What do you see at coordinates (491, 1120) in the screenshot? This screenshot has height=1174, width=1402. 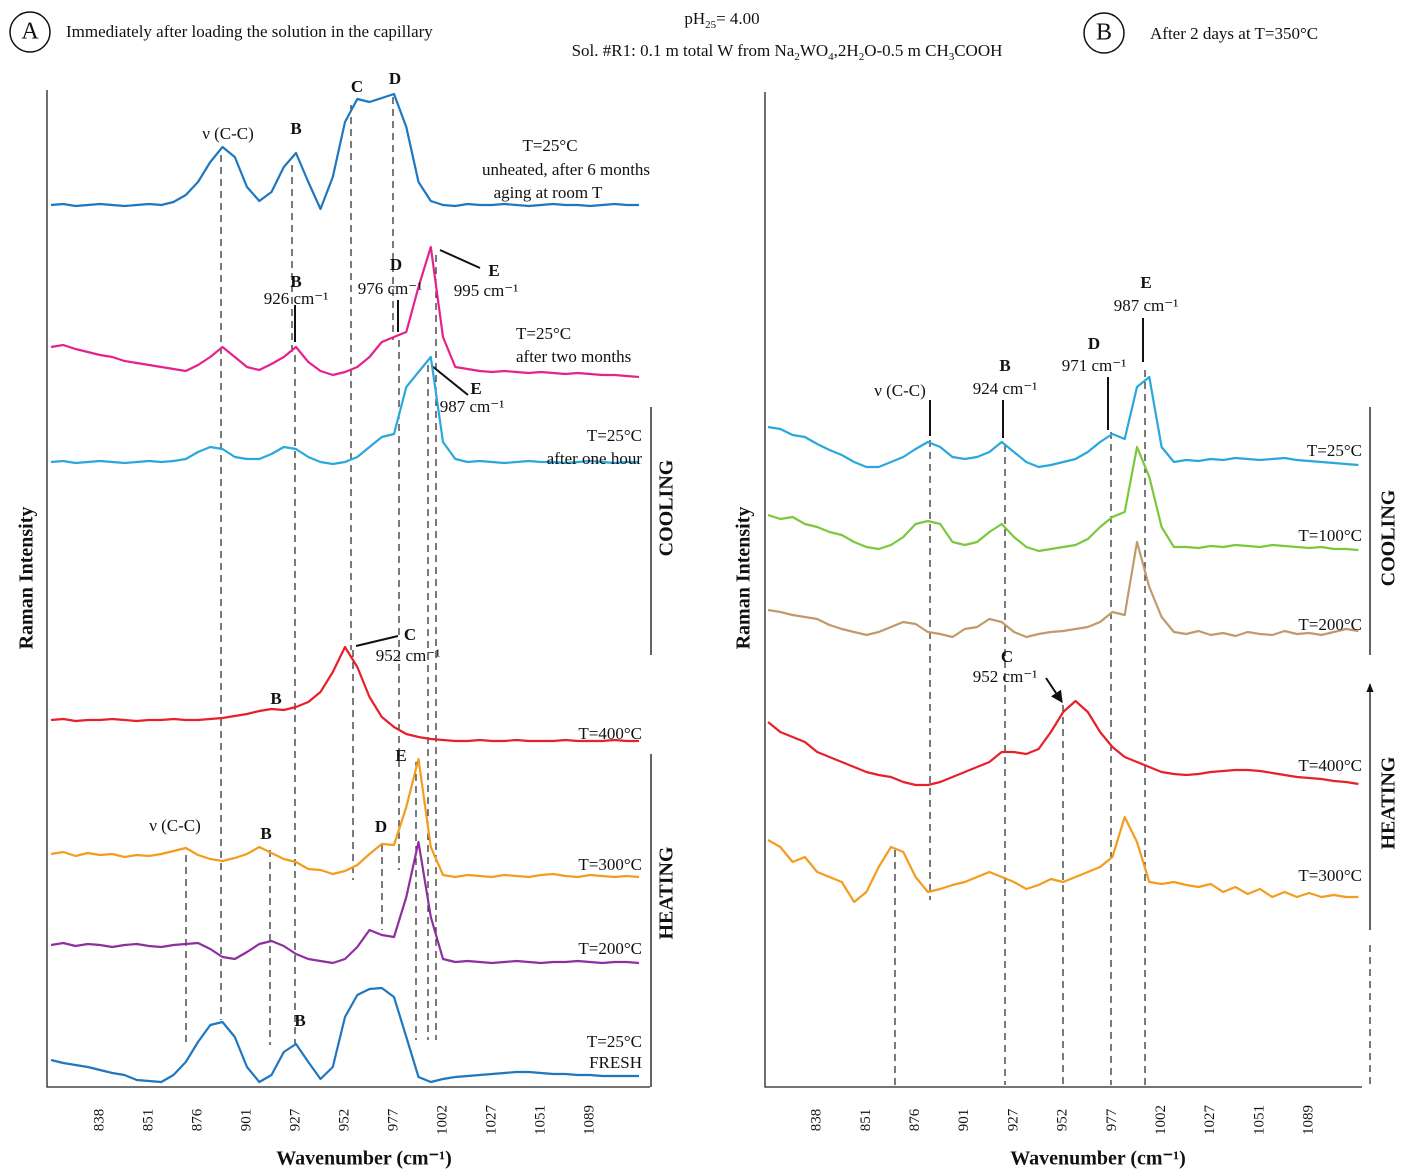 I see `x-tick-label: 1027` at bounding box center [491, 1120].